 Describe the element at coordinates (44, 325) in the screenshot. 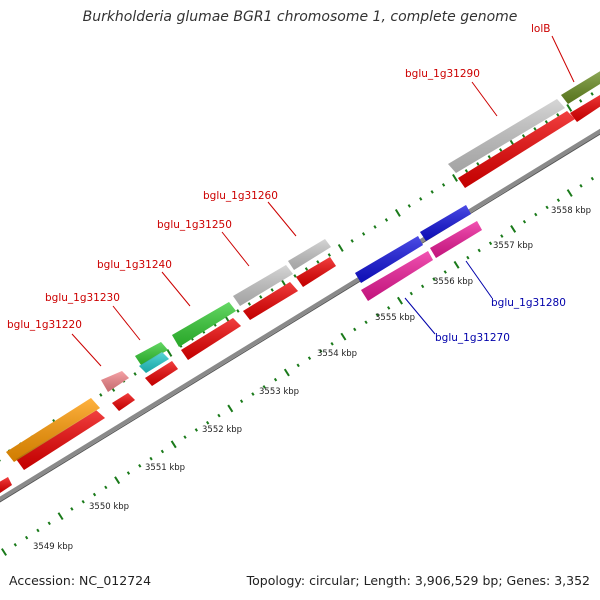

I see `gene-label: bglu_1g31220` at that location.